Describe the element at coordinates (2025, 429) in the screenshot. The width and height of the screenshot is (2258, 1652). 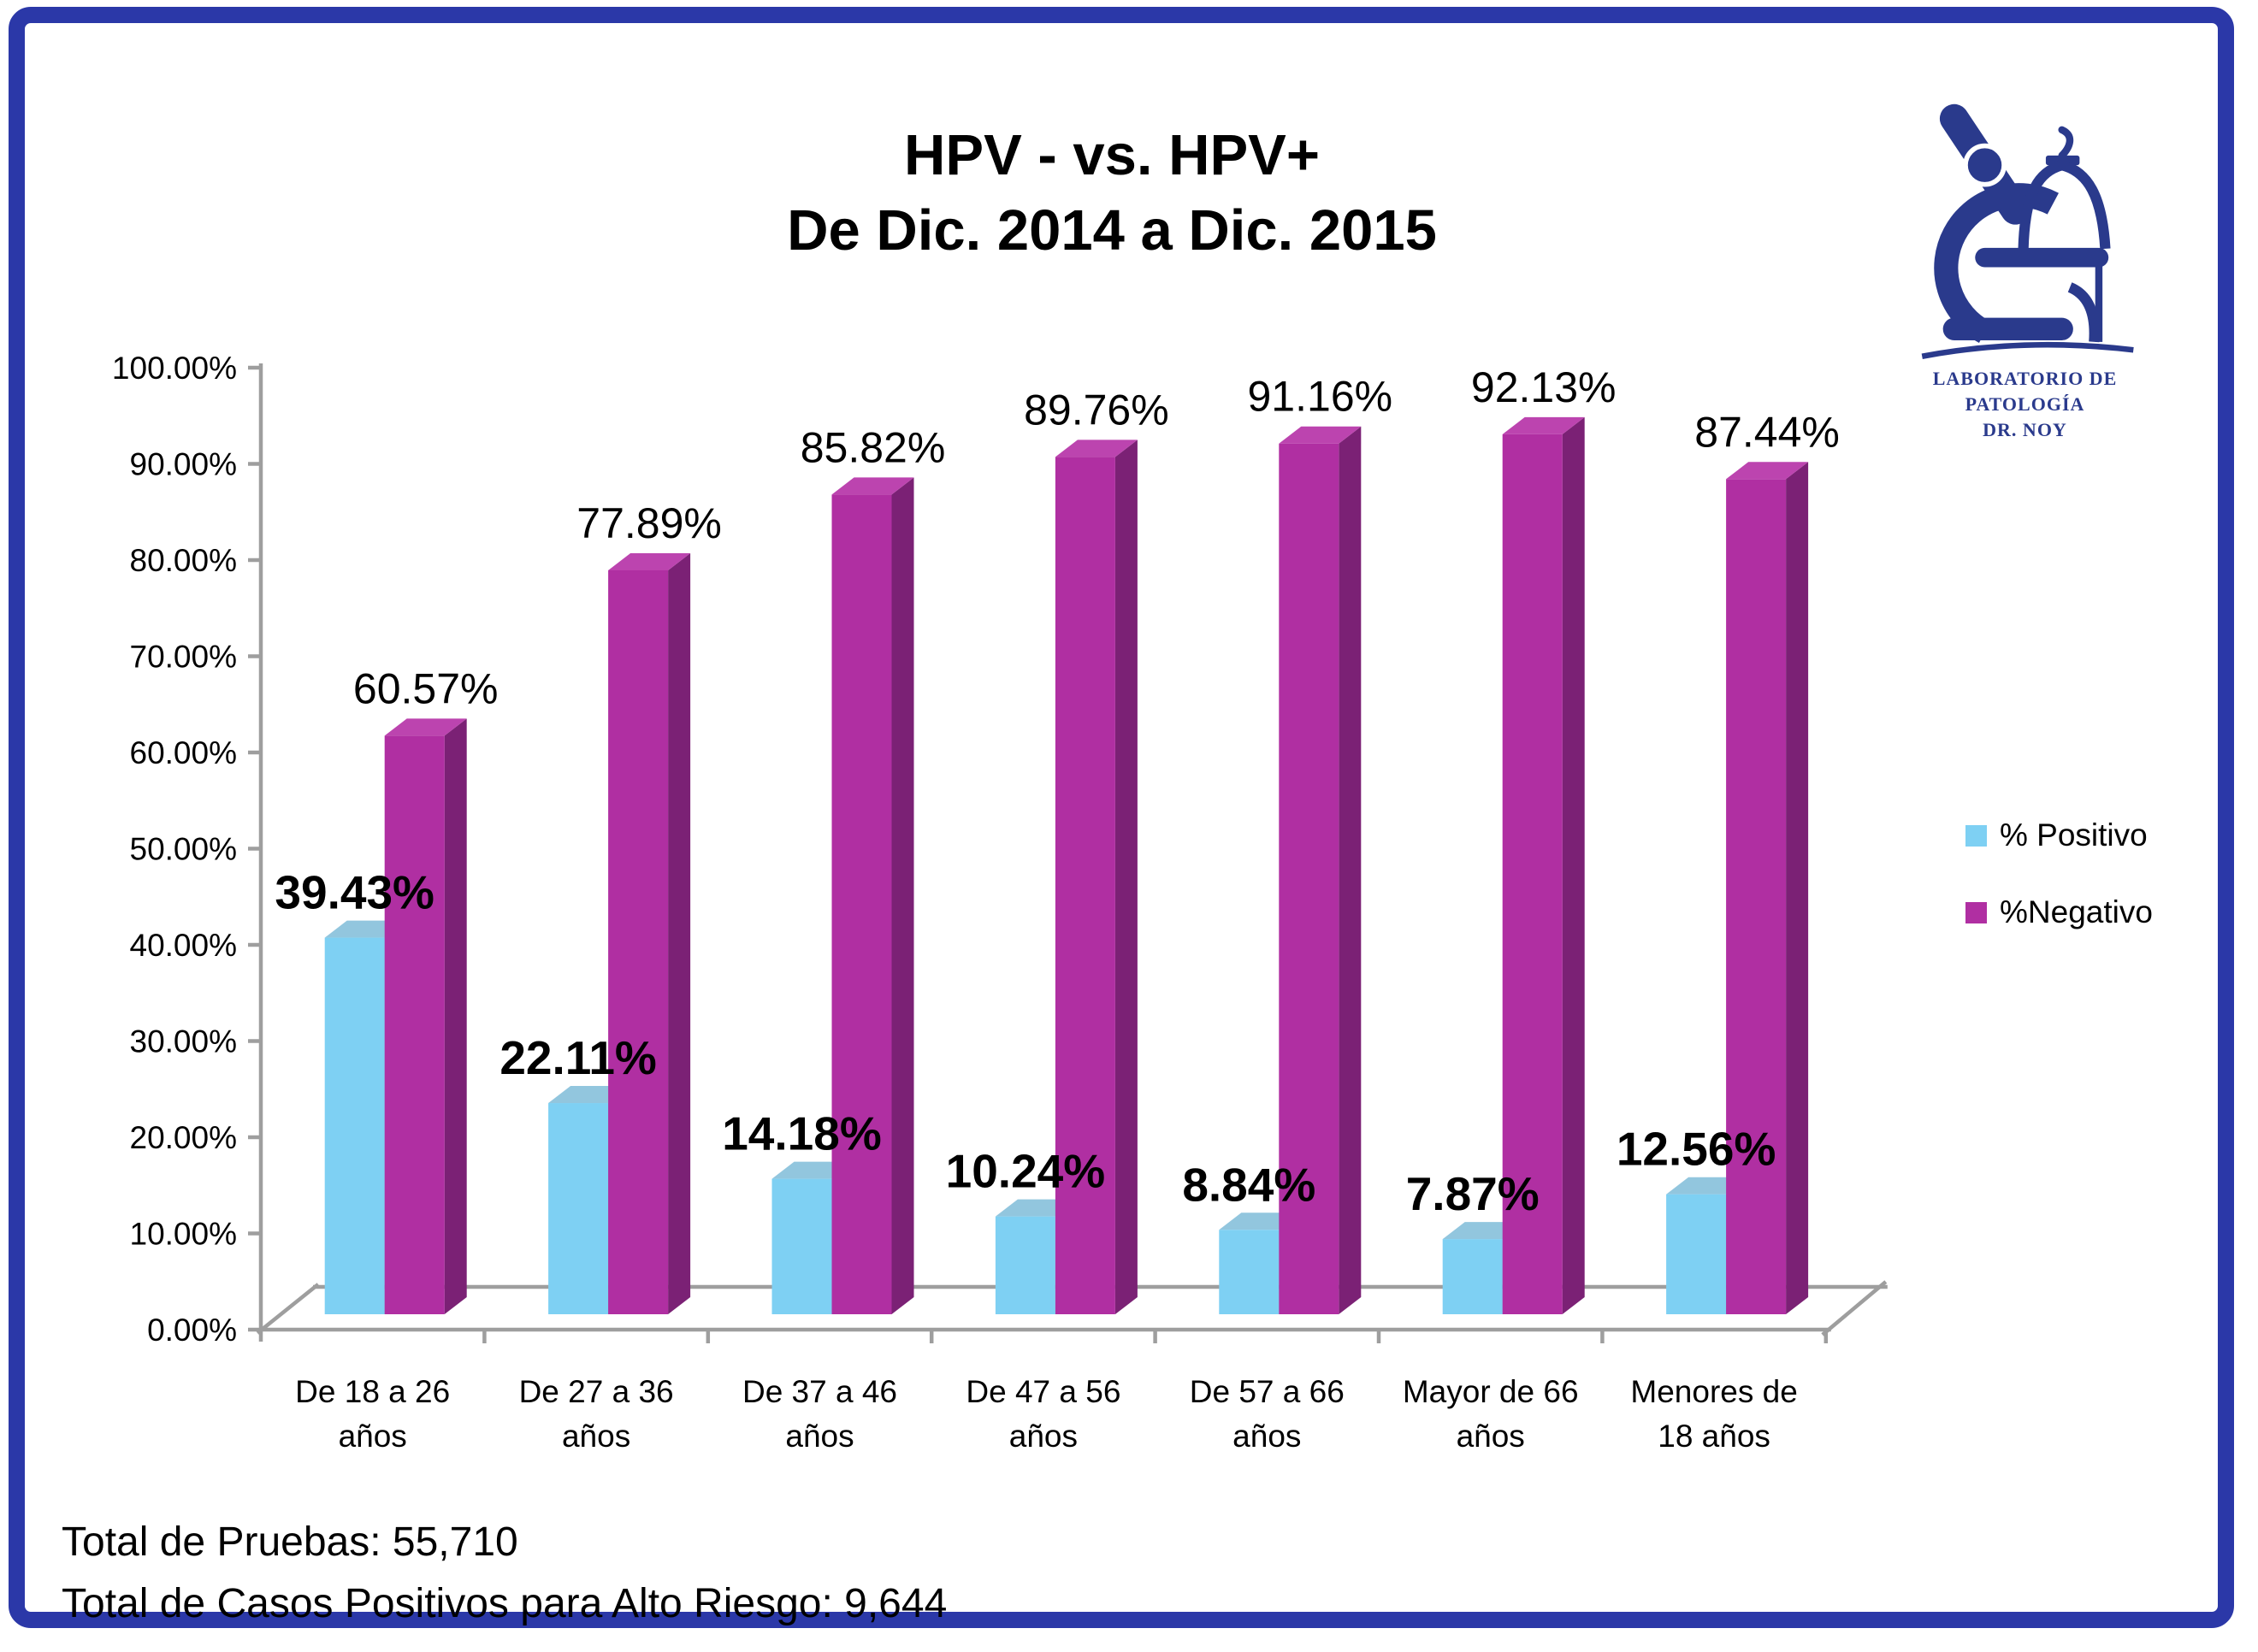
I see `logo-text-line3: DR. NOY` at that location.